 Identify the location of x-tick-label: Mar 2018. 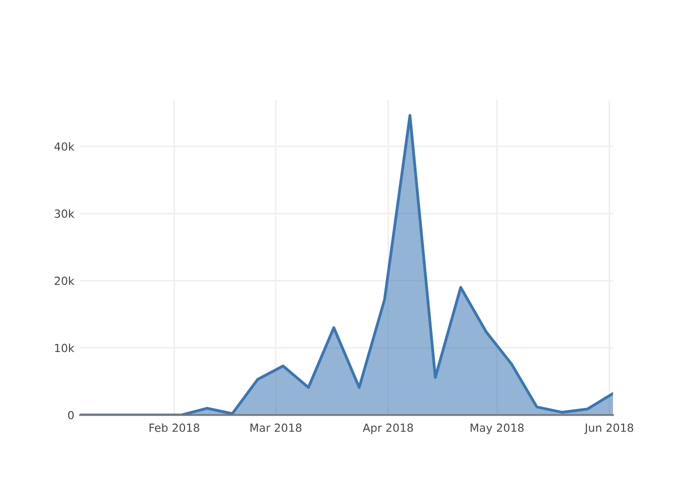
(276, 428).